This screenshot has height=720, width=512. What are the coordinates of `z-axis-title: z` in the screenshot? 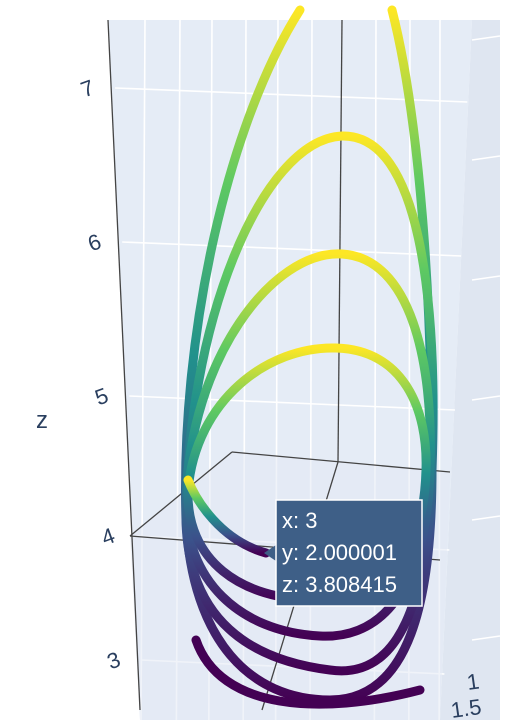 It's located at (42, 420).